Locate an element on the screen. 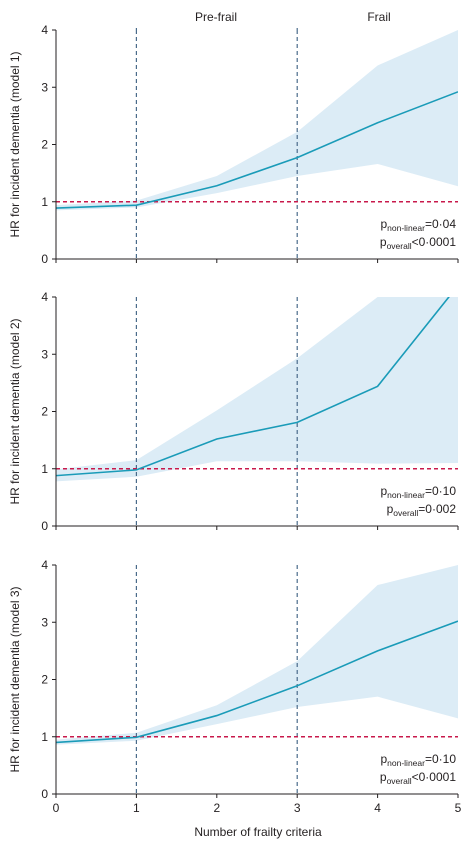  p-nonlinear-label: pnon-linear=0·04 is located at coordinates (418, 225).